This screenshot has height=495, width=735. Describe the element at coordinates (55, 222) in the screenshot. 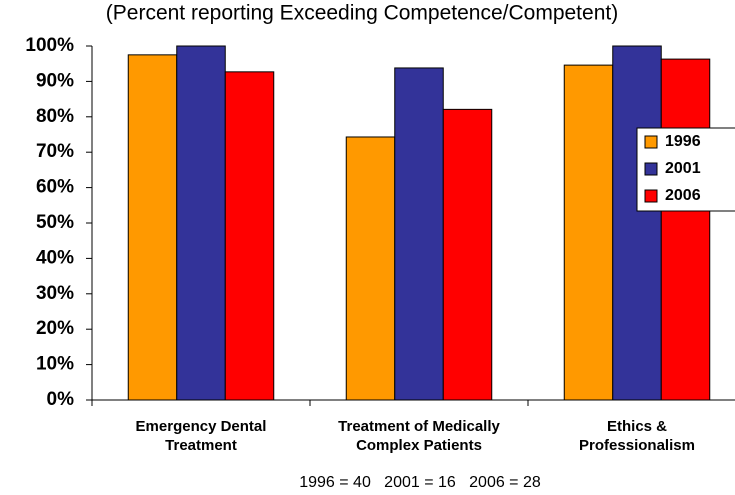

I see `y-tick-label: 50%` at that location.